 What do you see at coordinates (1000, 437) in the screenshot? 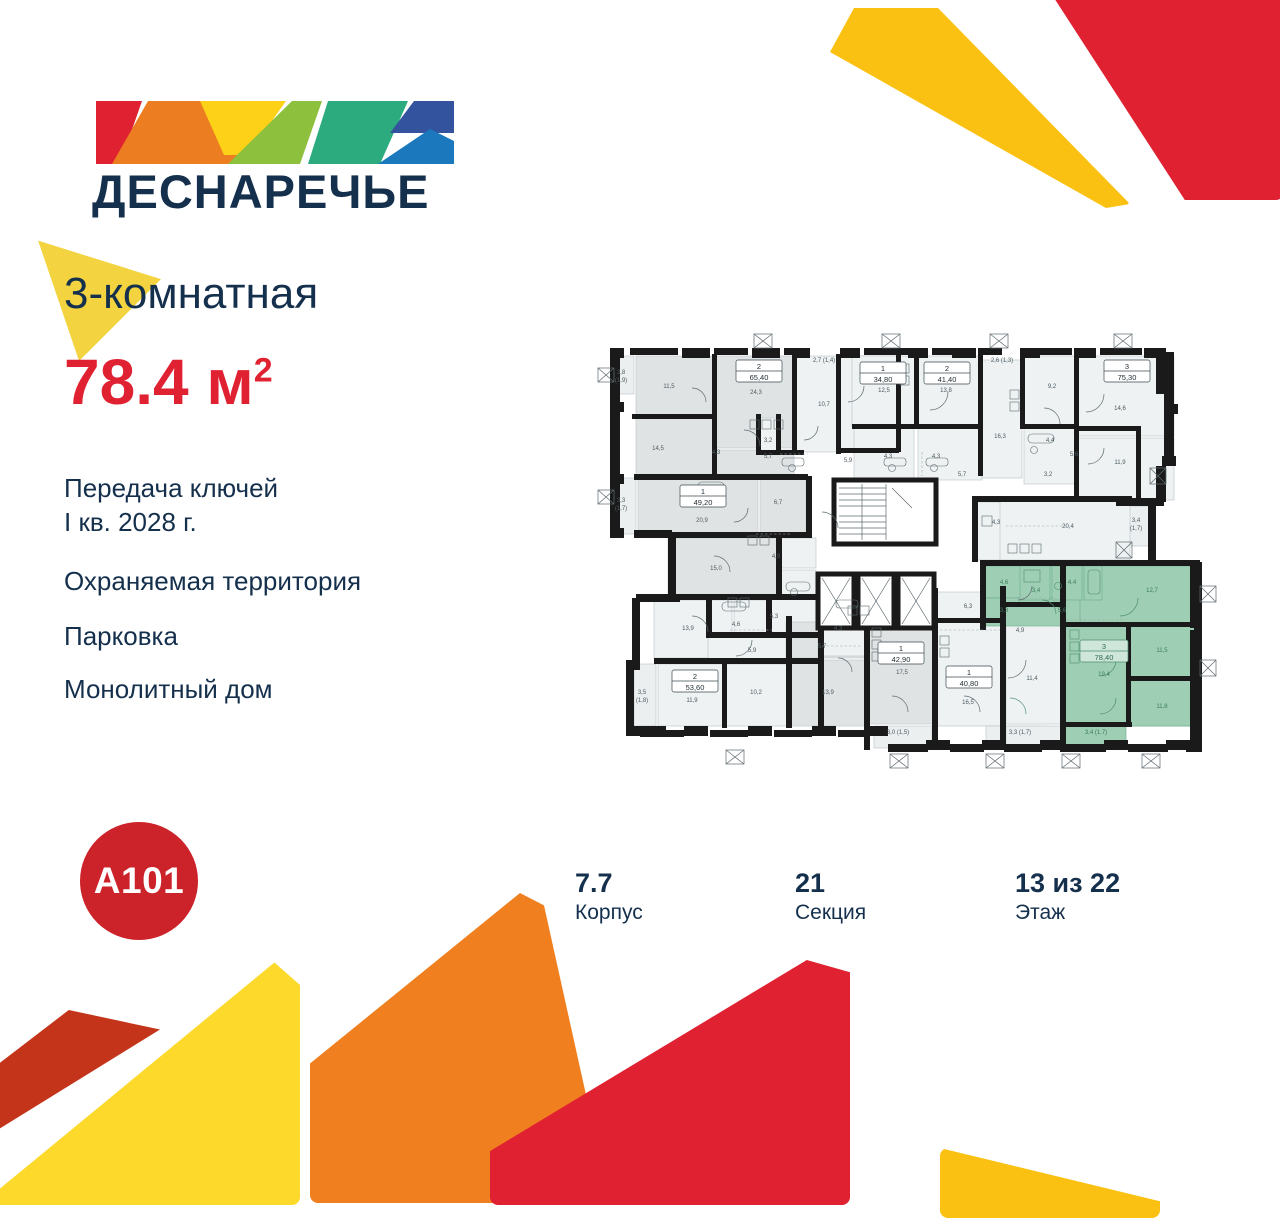
I see `svg-text: 16,3` at bounding box center [1000, 437].